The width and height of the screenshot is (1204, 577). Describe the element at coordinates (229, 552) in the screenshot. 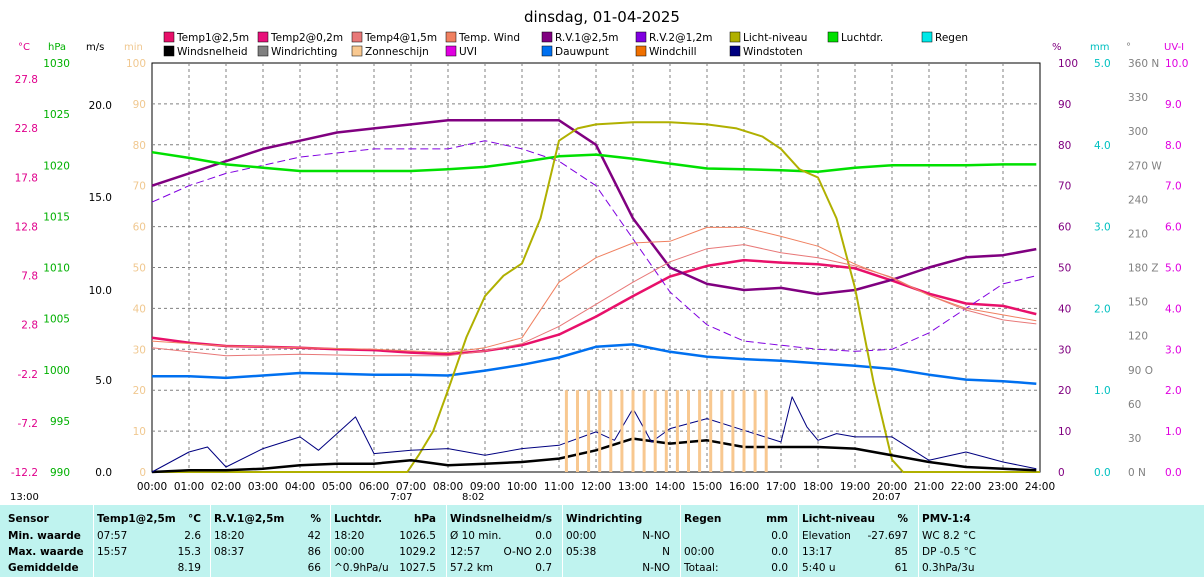

I see `summary-cell-left: 08:37` at that location.